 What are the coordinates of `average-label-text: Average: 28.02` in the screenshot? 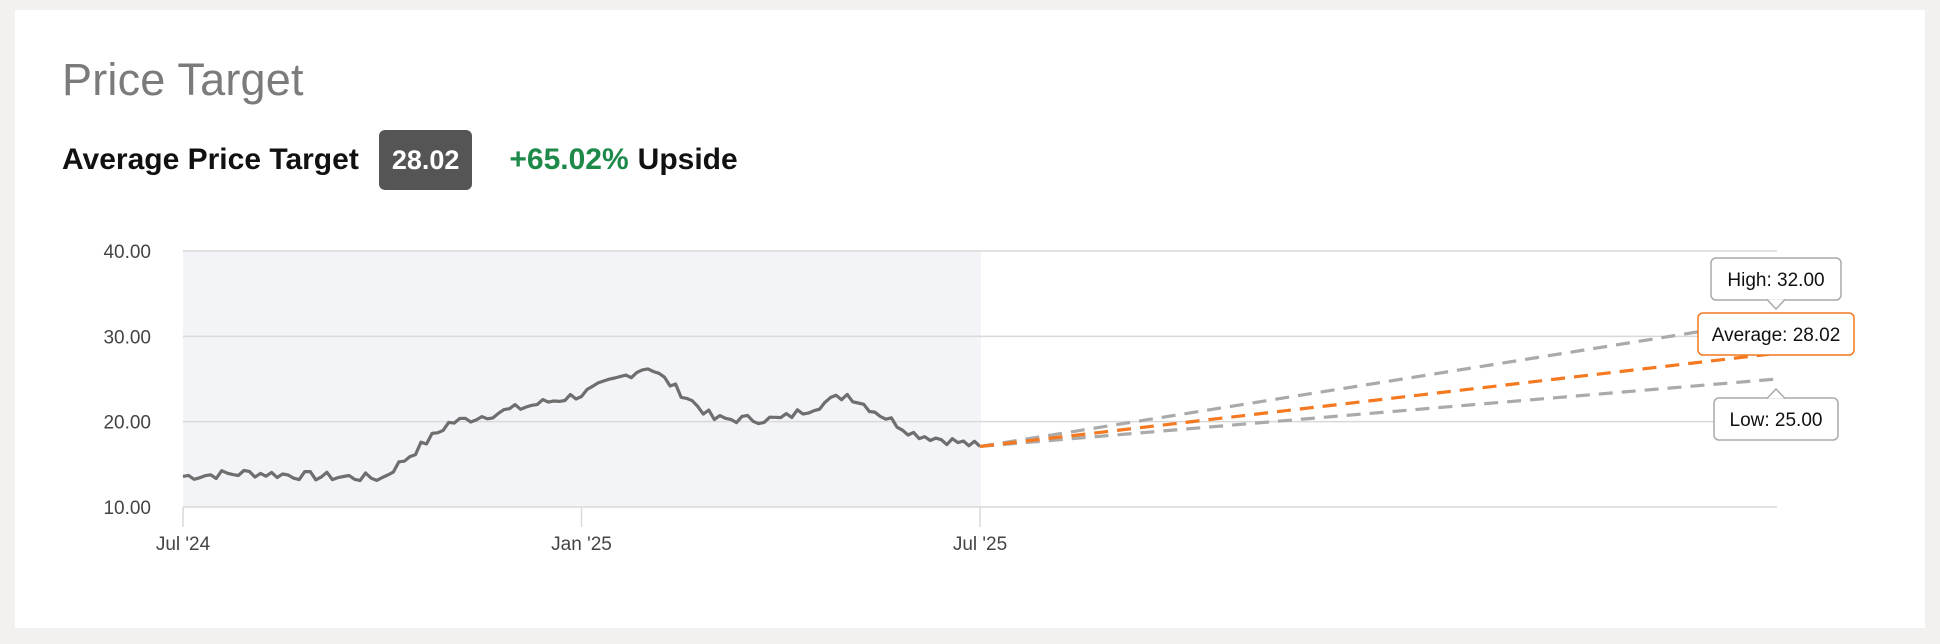 It's located at (1776, 335).